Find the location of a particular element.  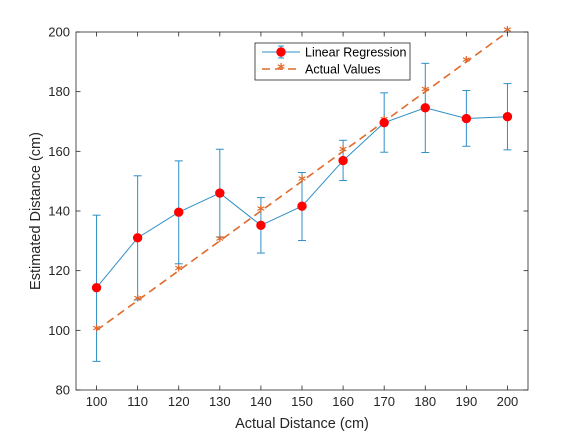

x-tick-label: 120 is located at coordinates (179, 401).